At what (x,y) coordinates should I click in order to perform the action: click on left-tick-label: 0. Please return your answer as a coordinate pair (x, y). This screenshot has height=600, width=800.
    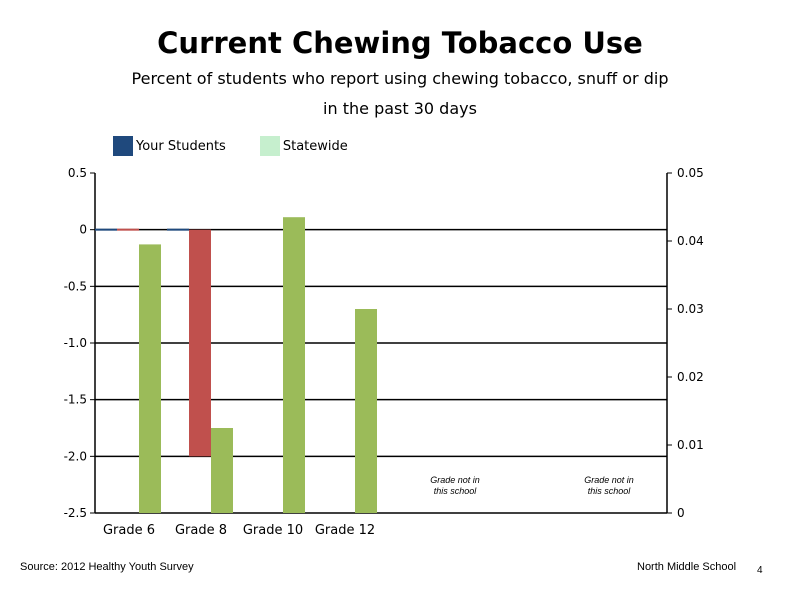
    Looking at the image, I should click on (83, 230).